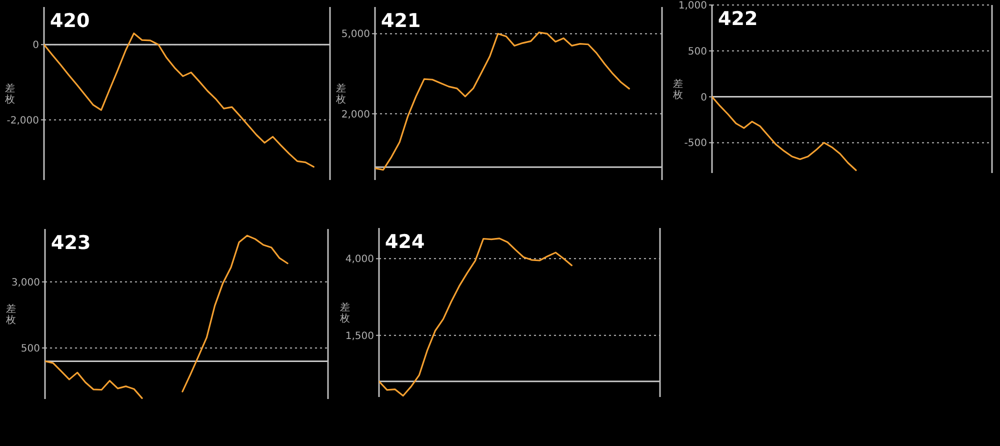 This screenshot has height=446, width=1000. I want to click on y-tick-label: 1,000, so click(692, 6).